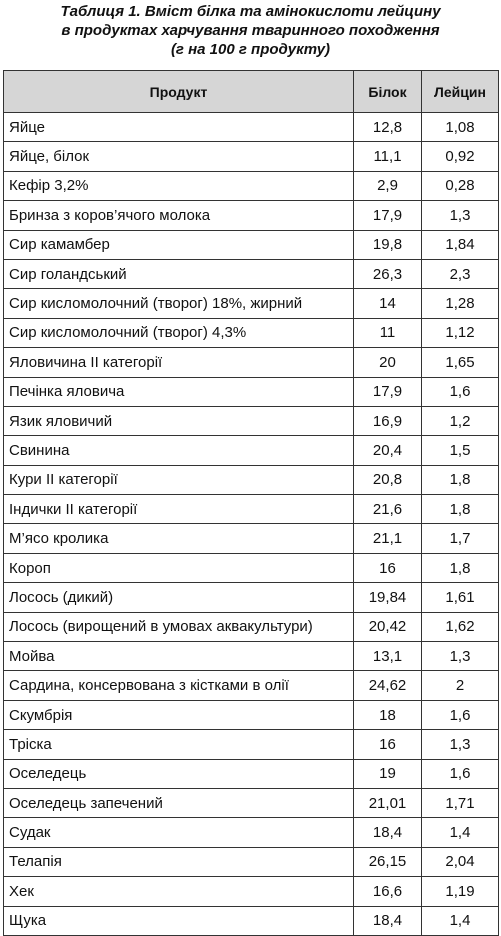  Describe the element at coordinates (460, 362) in the screenshot. I see `value-cell: 1,65` at that location.